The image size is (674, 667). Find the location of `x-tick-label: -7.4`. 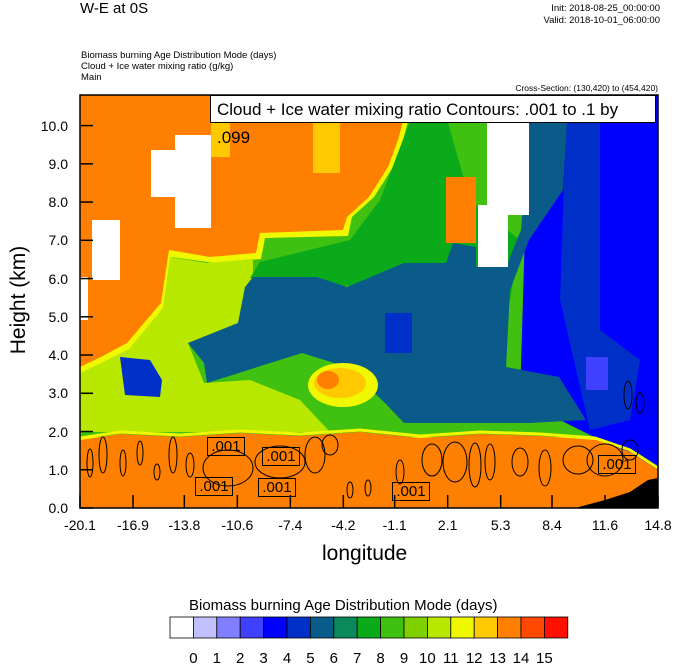

x-tick-label: -7.4 is located at coordinates (290, 525).